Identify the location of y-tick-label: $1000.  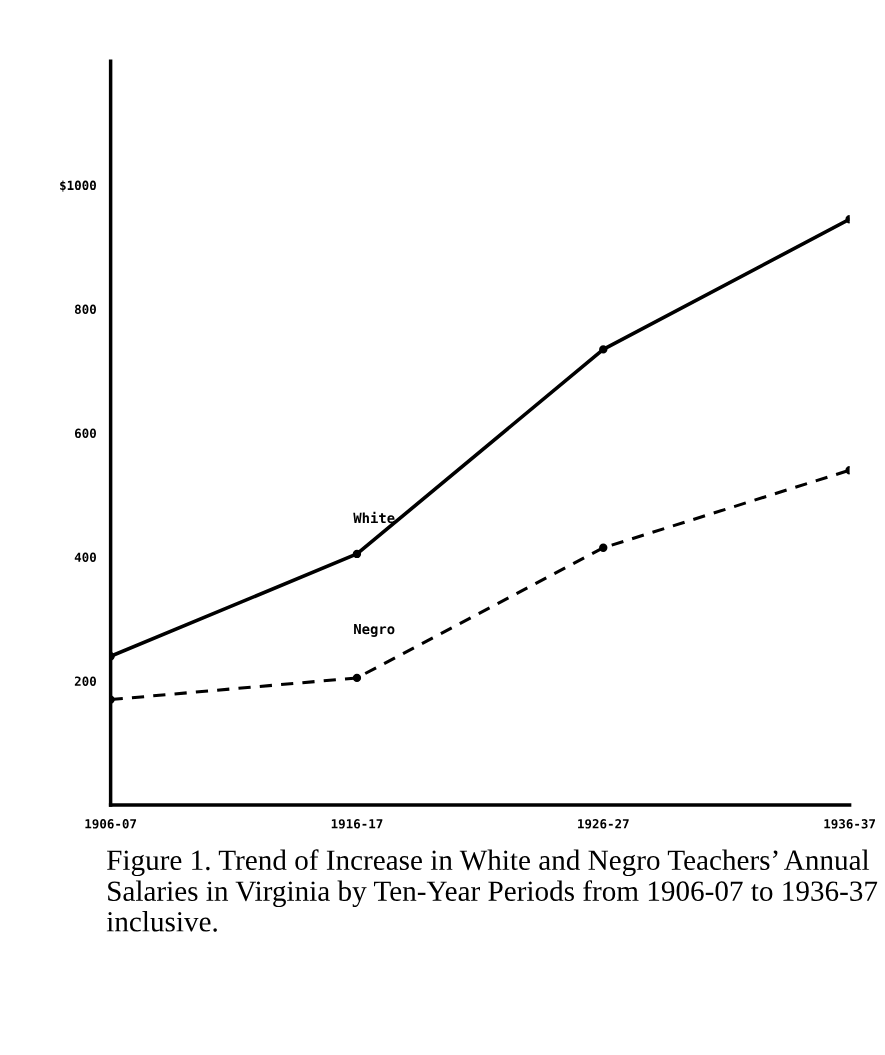
(78, 186).